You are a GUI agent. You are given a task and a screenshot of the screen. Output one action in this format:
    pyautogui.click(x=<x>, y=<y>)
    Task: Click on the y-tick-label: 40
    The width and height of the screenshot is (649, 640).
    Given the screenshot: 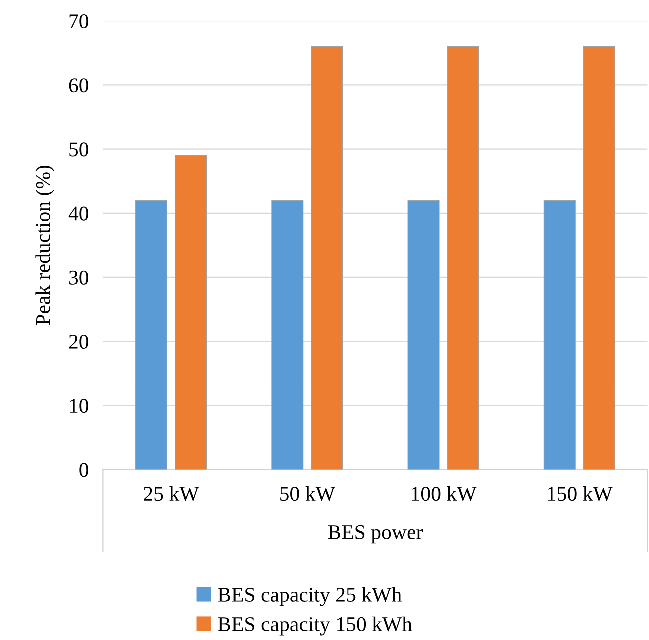 What is the action you would take?
    pyautogui.click(x=78, y=213)
    